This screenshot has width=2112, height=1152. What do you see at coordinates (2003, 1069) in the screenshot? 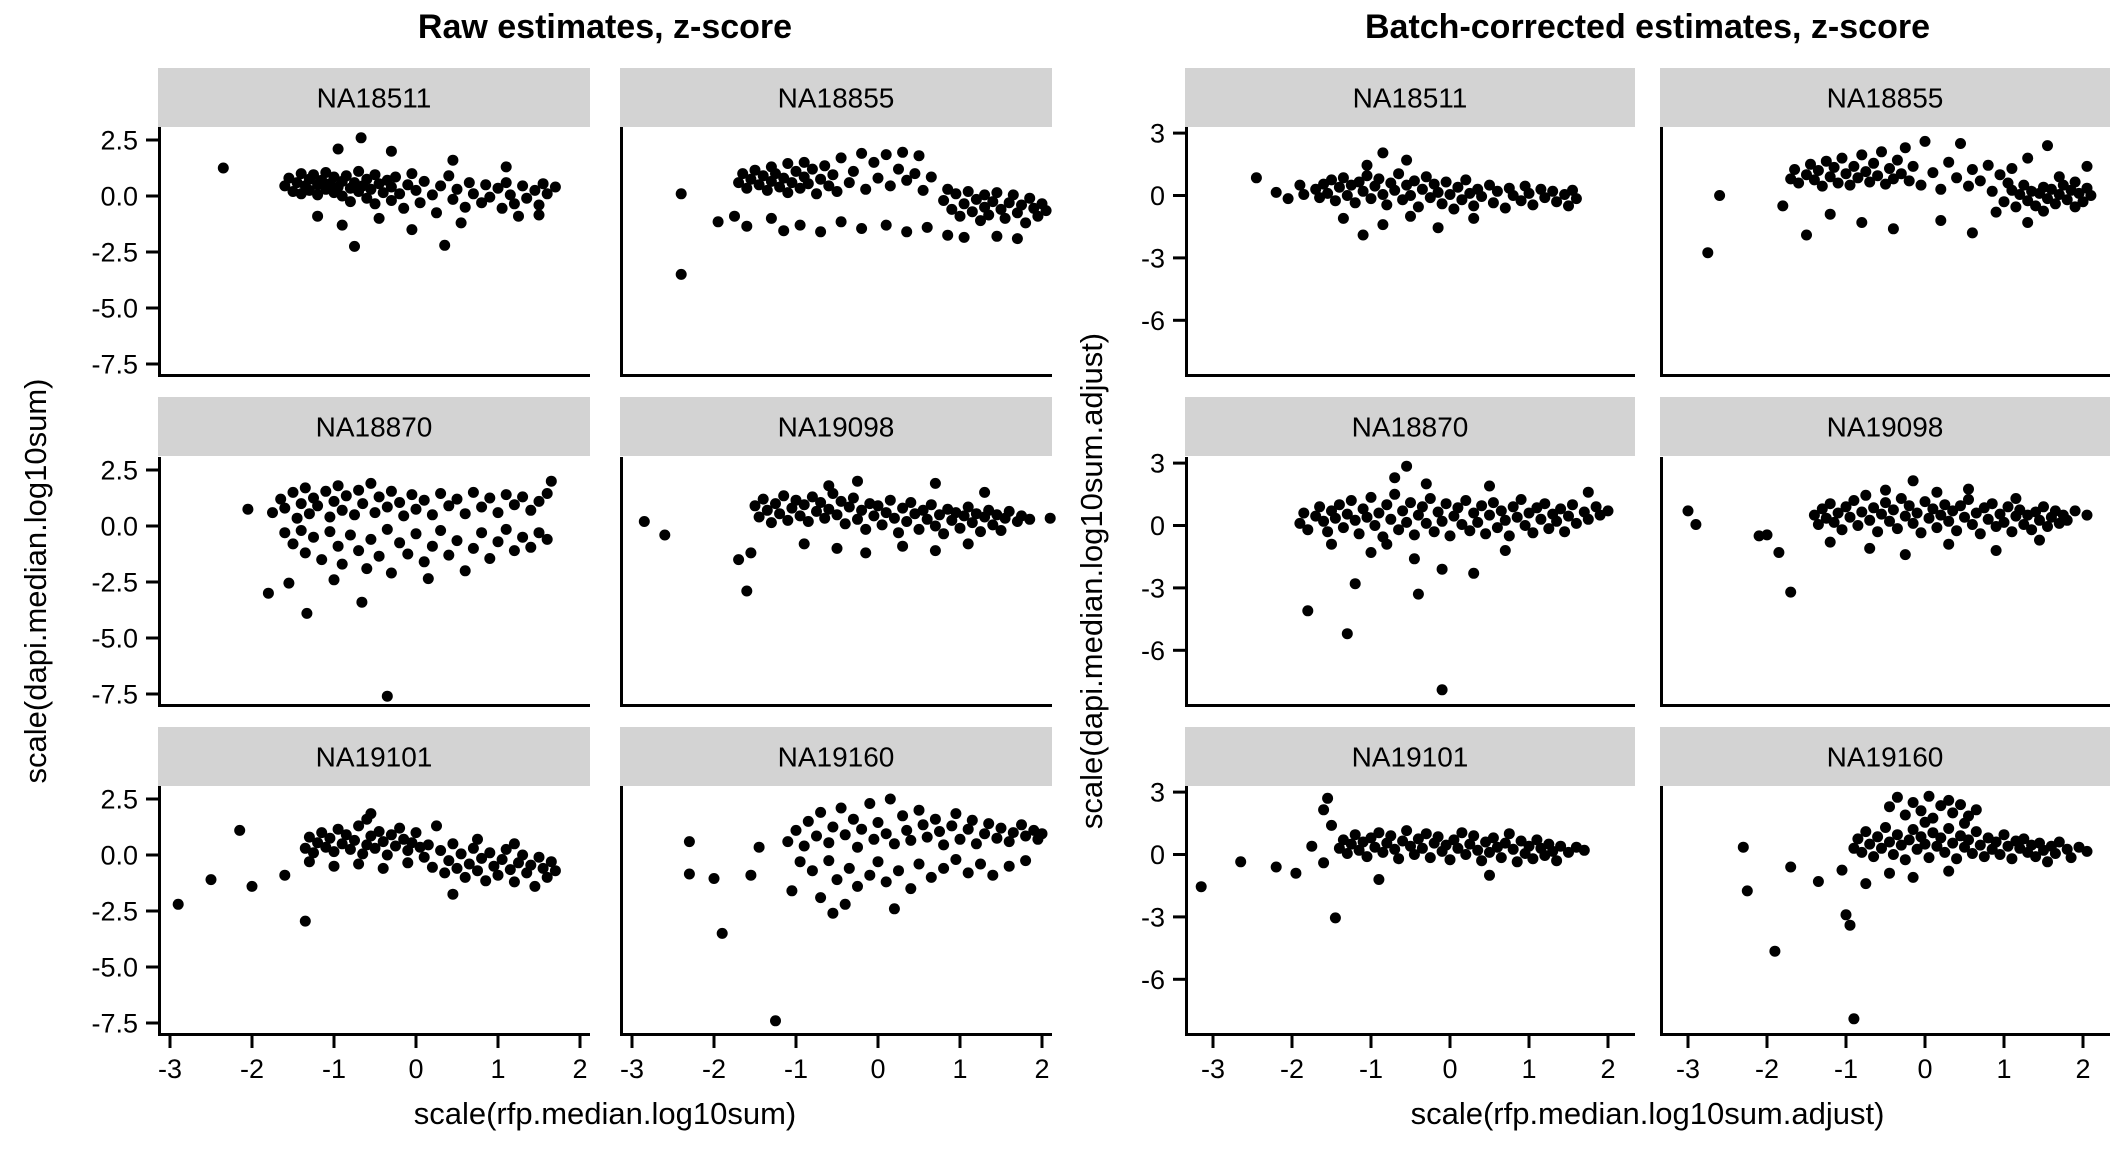
I see `x-tick-label: 1` at bounding box center [2003, 1069].